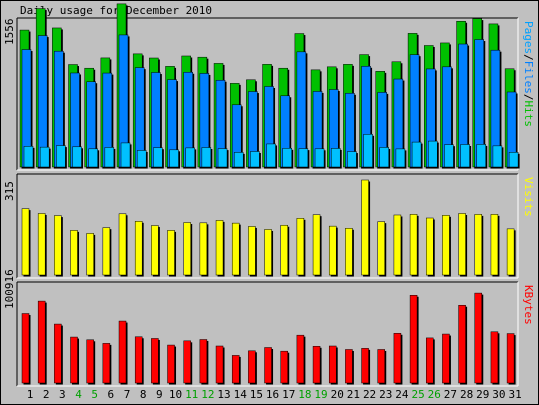 This screenshot has width=539, height=405. What do you see at coordinates (111, 394) in the screenshot?
I see `x-tick-label: 6` at bounding box center [111, 394].